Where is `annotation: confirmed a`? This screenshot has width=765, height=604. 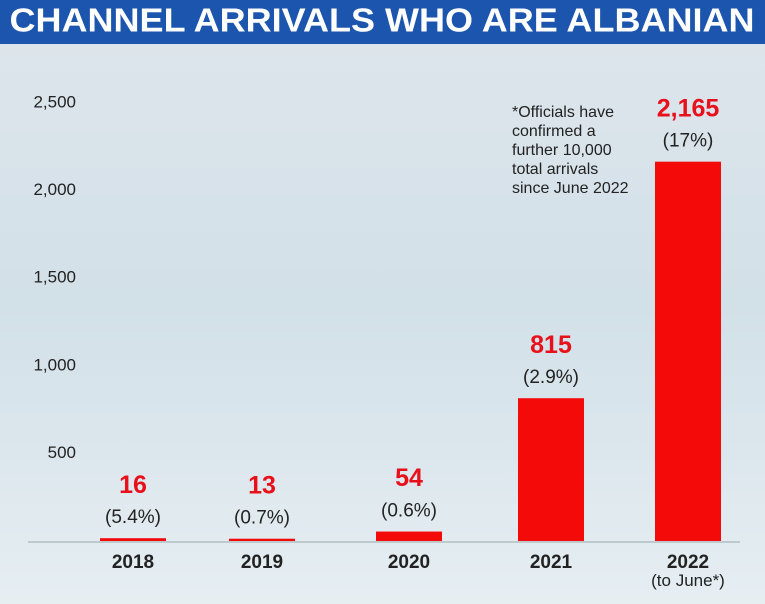
annotation: confirmed a is located at coordinates (554, 131).